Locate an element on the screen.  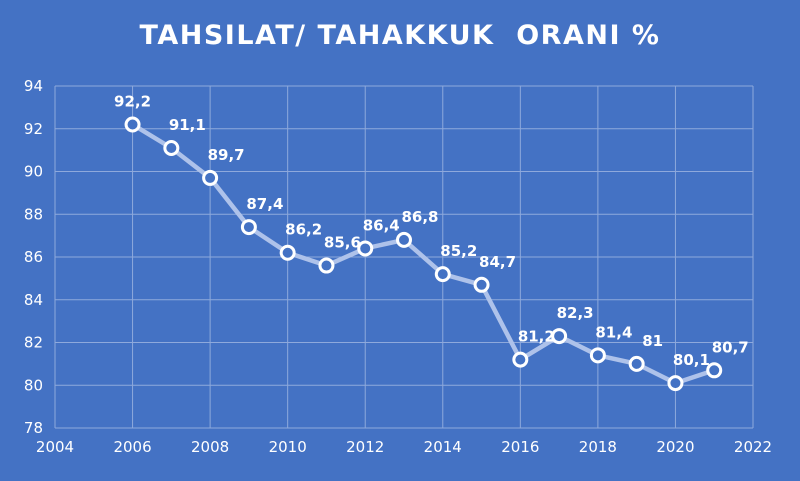
data-label: 82,3 is located at coordinates (575, 313).